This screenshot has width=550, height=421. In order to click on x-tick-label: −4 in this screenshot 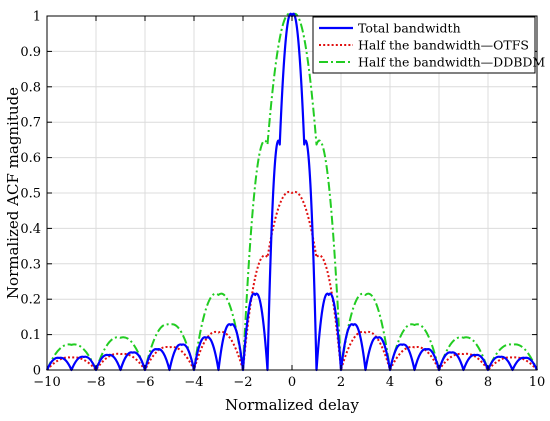, I will do `click(193, 382)`.